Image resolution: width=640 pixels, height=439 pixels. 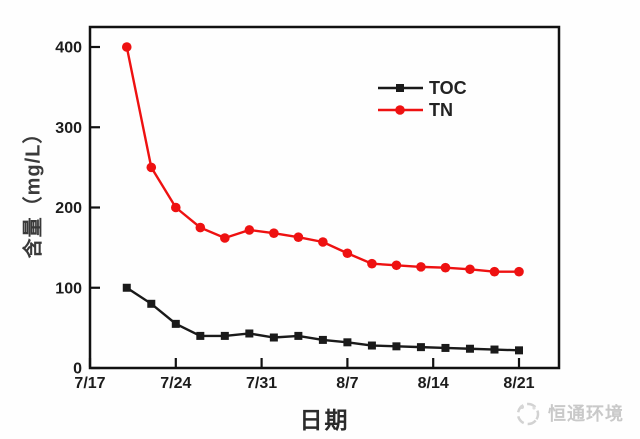 What do you see at coordinates (448, 88) in the screenshot?
I see `legend-toc-label: TOC` at bounding box center [448, 88].